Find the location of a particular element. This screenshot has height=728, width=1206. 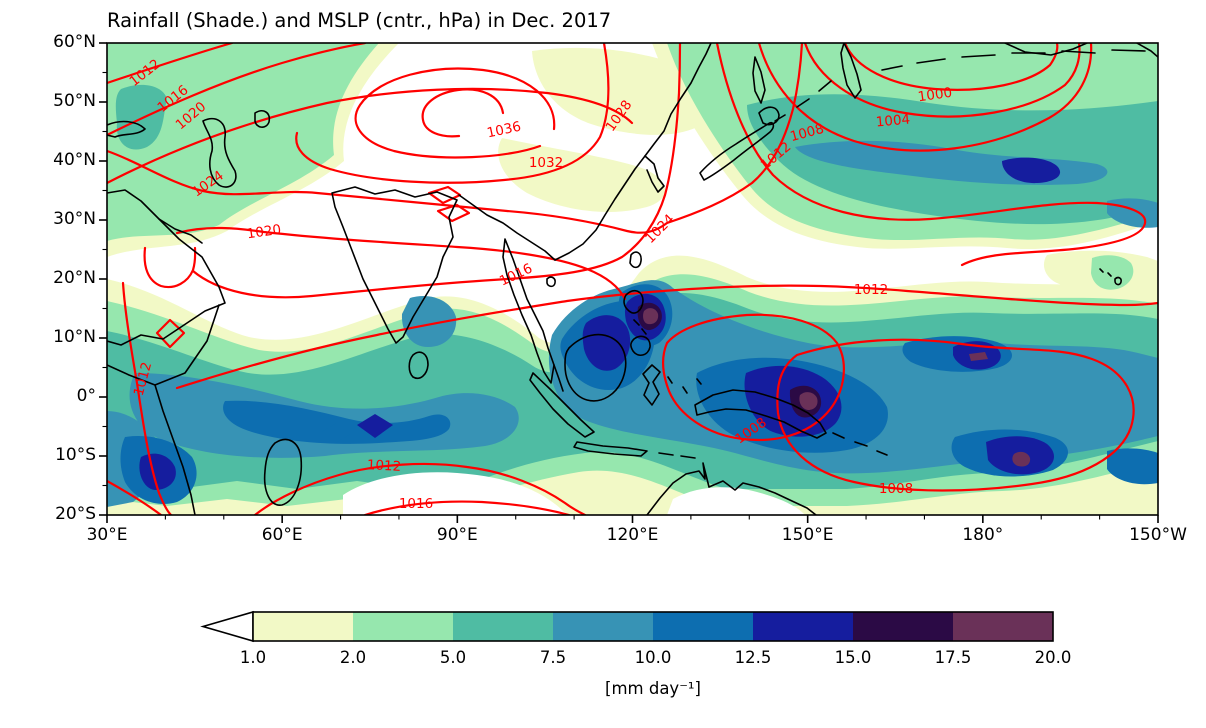

colorbar-tick-label: 1.0 is located at coordinates (253, 657).